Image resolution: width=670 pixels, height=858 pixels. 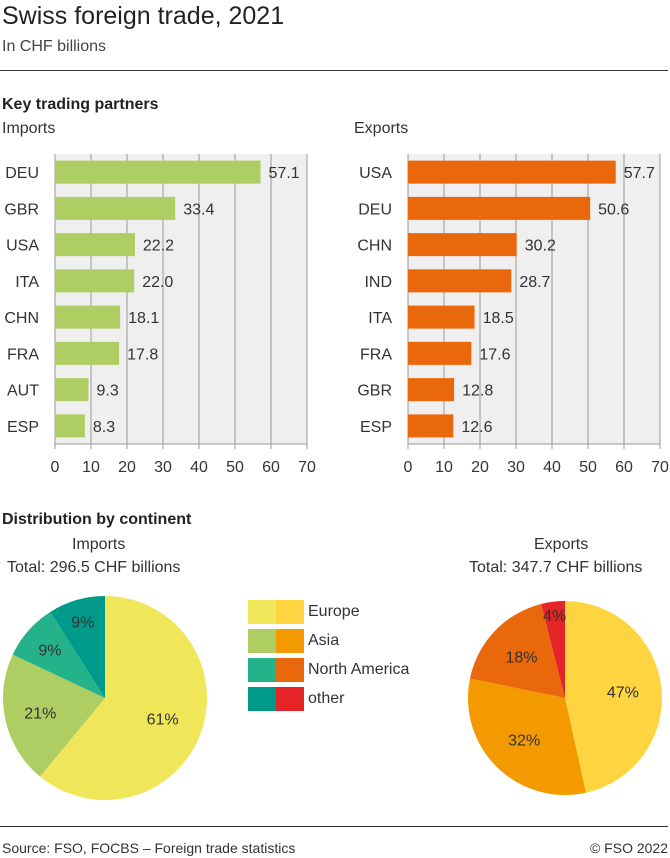 What do you see at coordinates (29, 128) in the screenshot?
I see `imports-bar-title: Imports` at bounding box center [29, 128].